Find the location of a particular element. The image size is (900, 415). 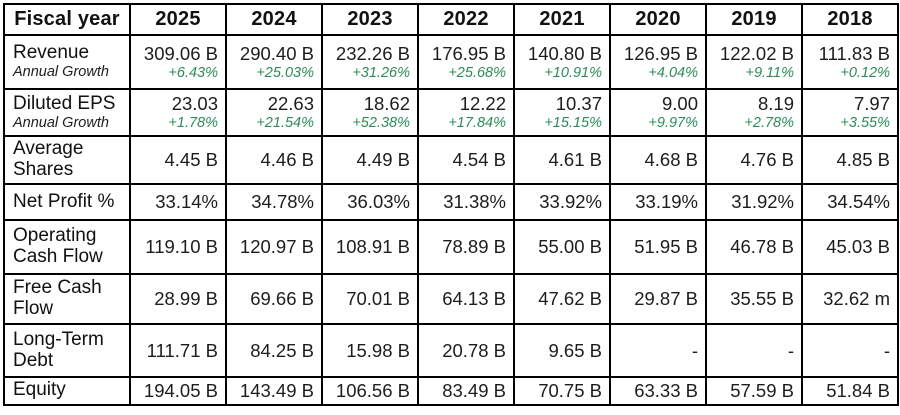

value-cell: 4.85 B is located at coordinates (850, 160).